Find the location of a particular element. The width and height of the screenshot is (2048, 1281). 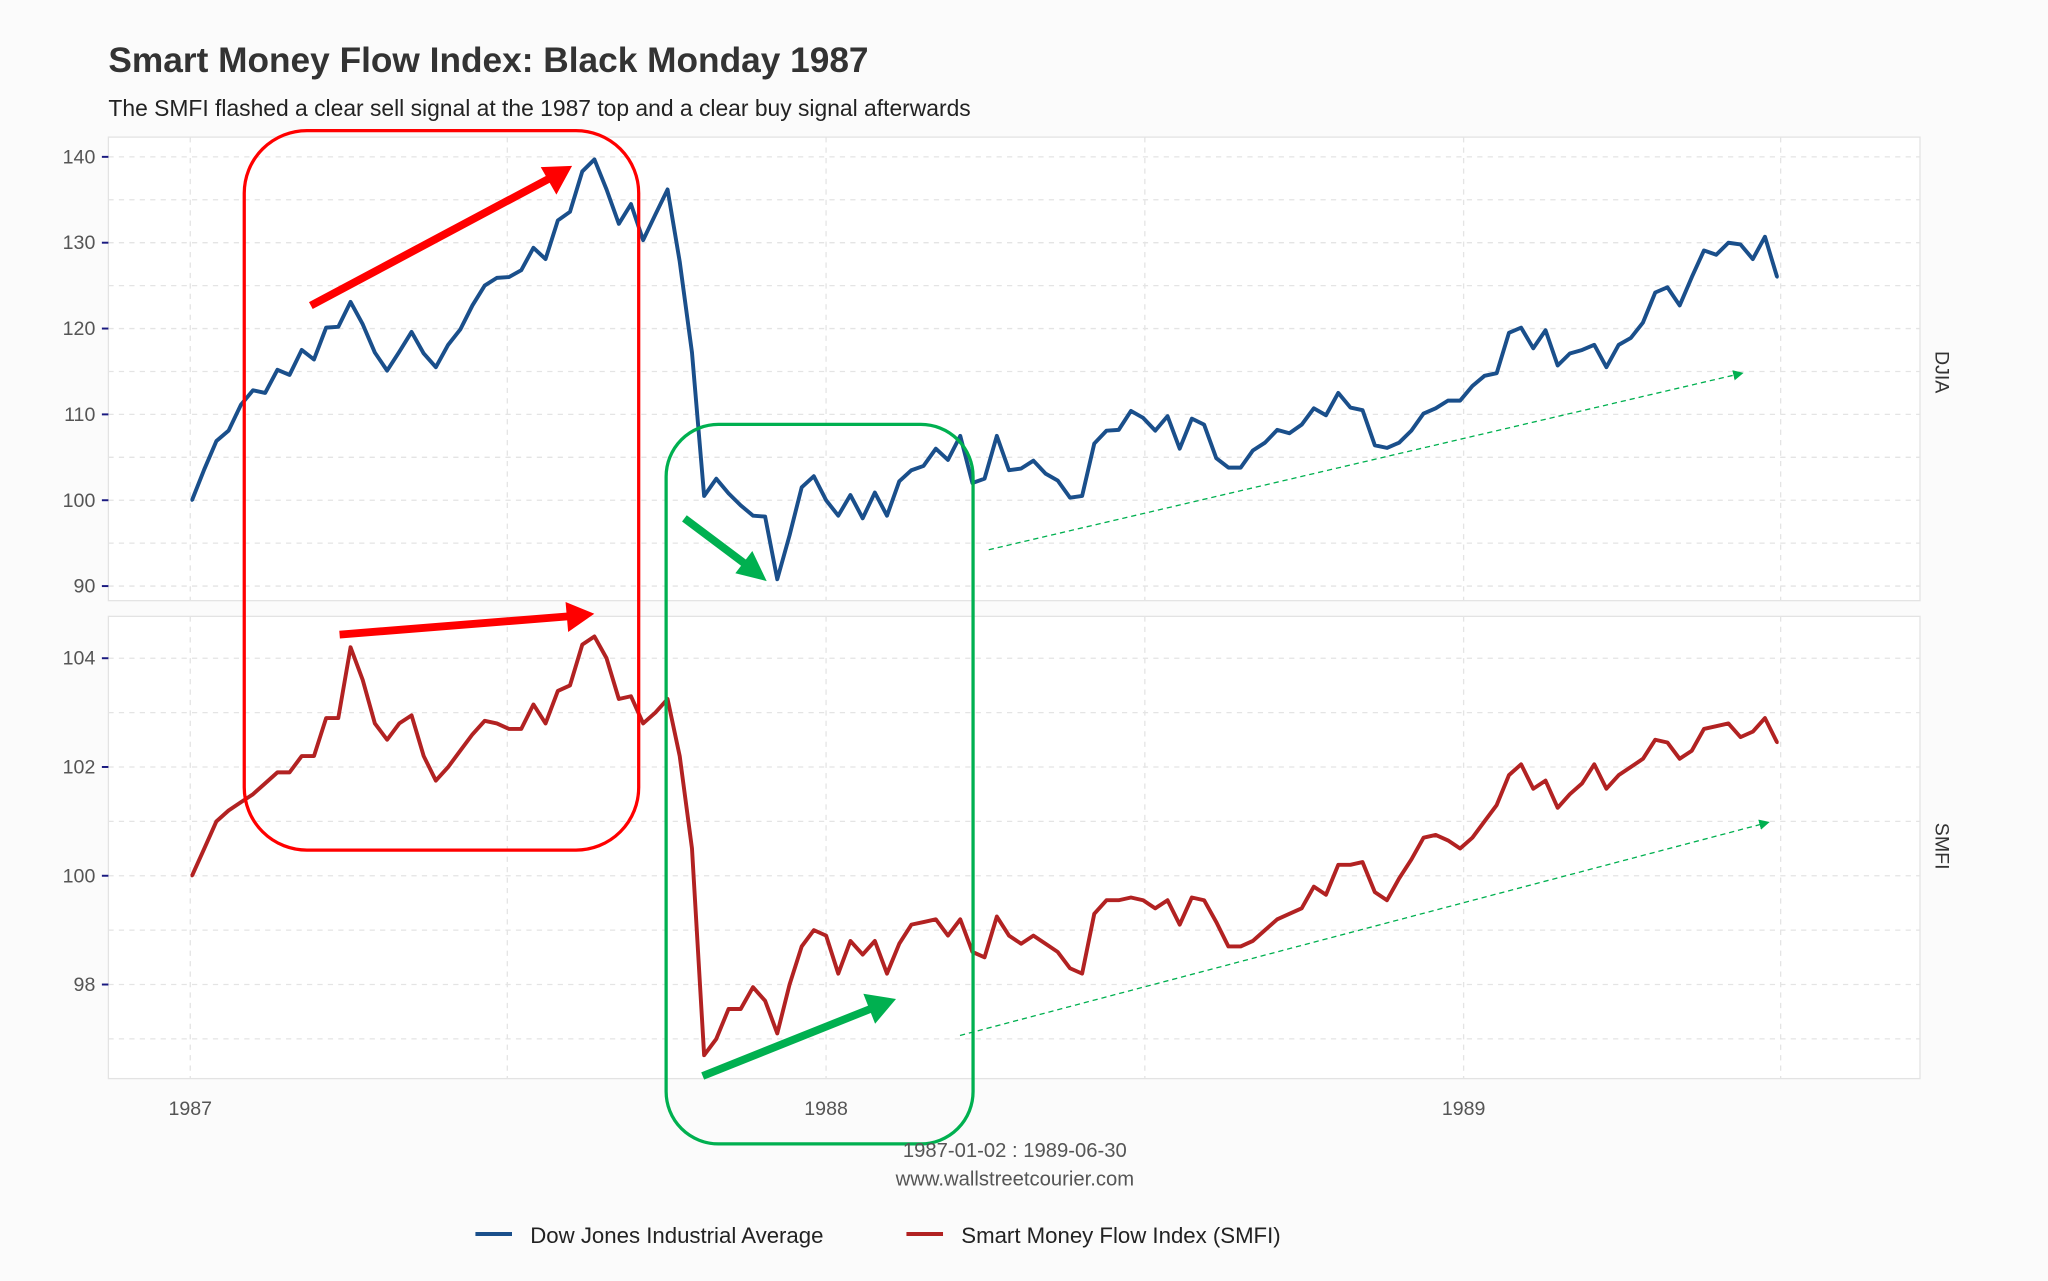

strip-label-smfi: SMFI is located at coordinates (1942, 846).